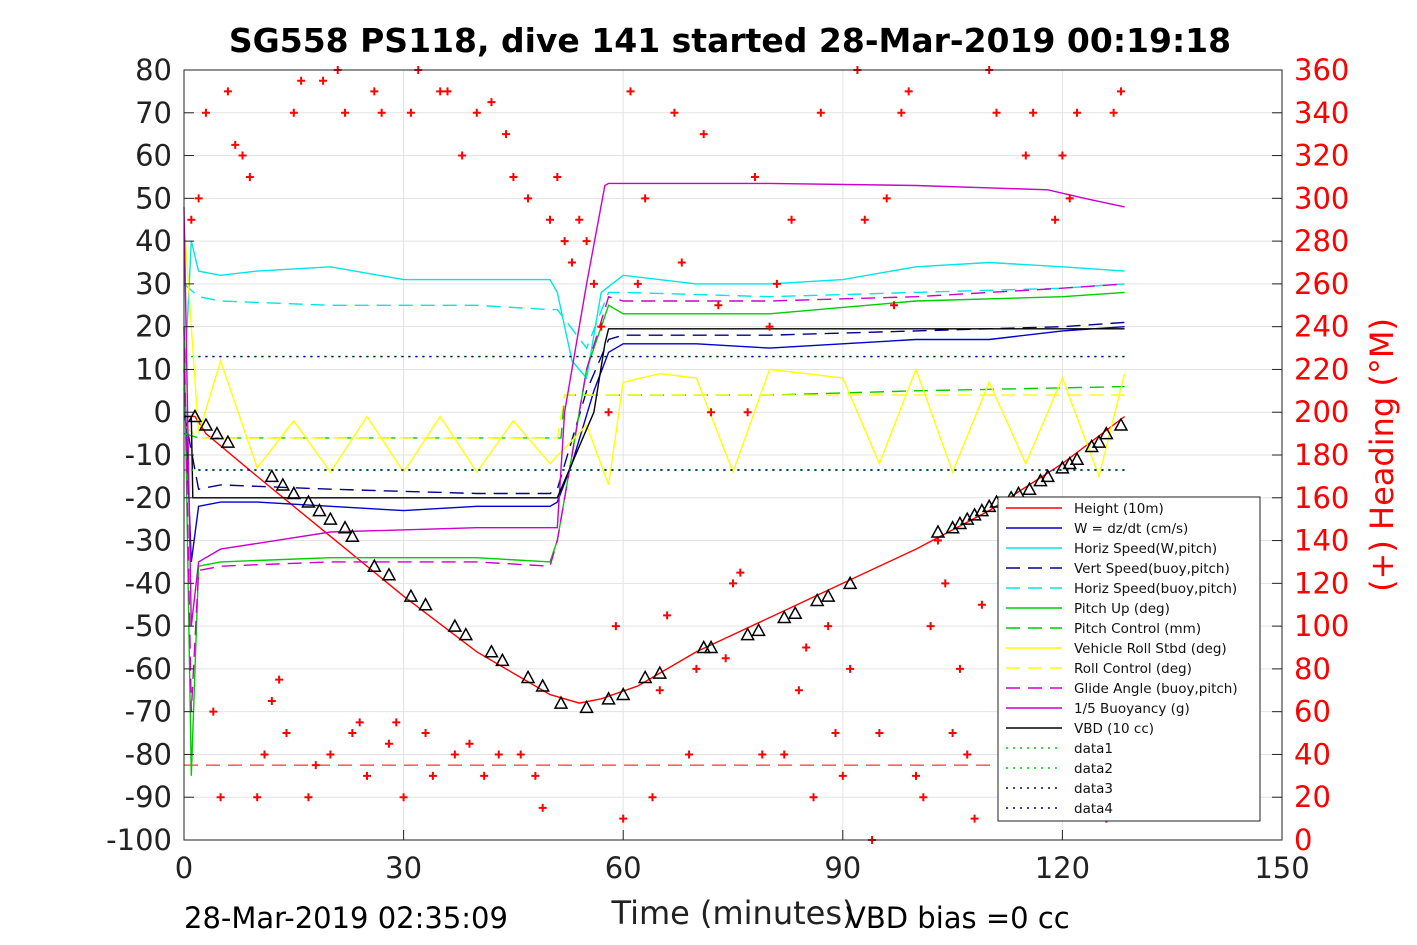 Image resolution: width=1417 pixels, height=945 pixels. What do you see at coordinates (148, 712) in the screenshot?
I see `y-tick-label: -70` at bounding box center [148, 712].